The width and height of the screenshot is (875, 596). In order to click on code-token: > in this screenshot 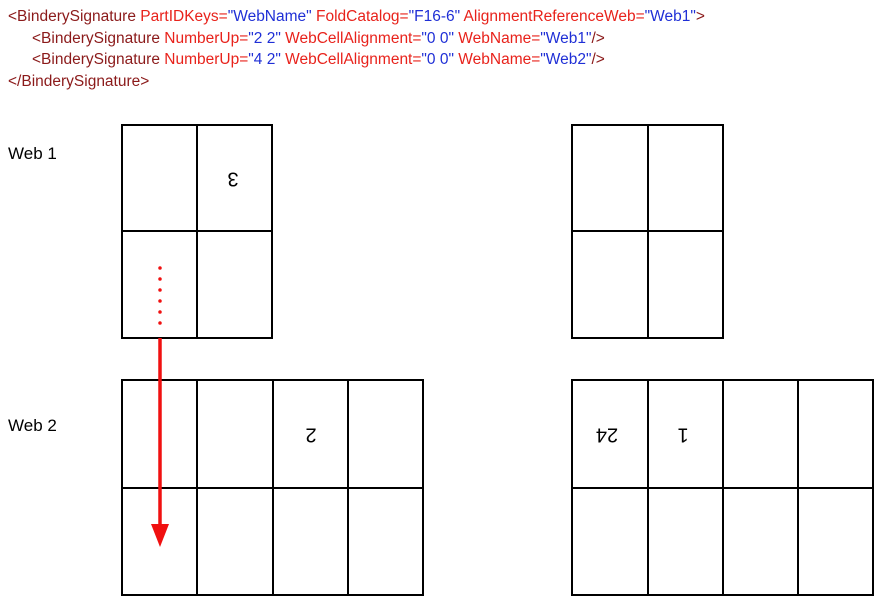, I will do `click(700, 16)`.